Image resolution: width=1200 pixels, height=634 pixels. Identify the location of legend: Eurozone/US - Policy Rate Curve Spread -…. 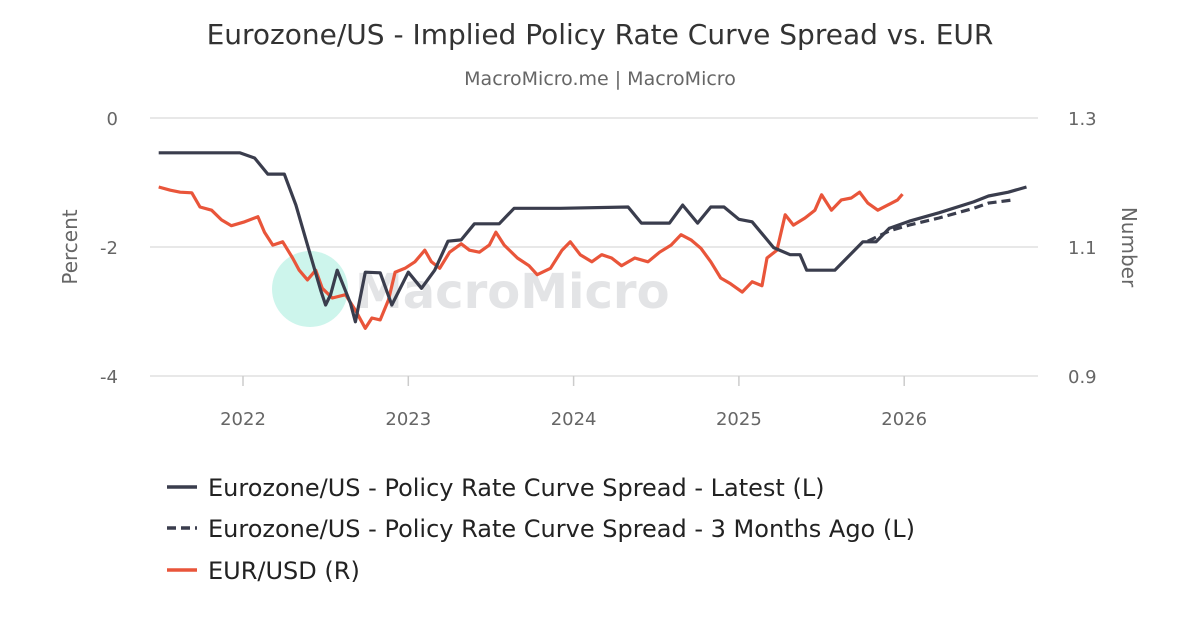
(541, 529).